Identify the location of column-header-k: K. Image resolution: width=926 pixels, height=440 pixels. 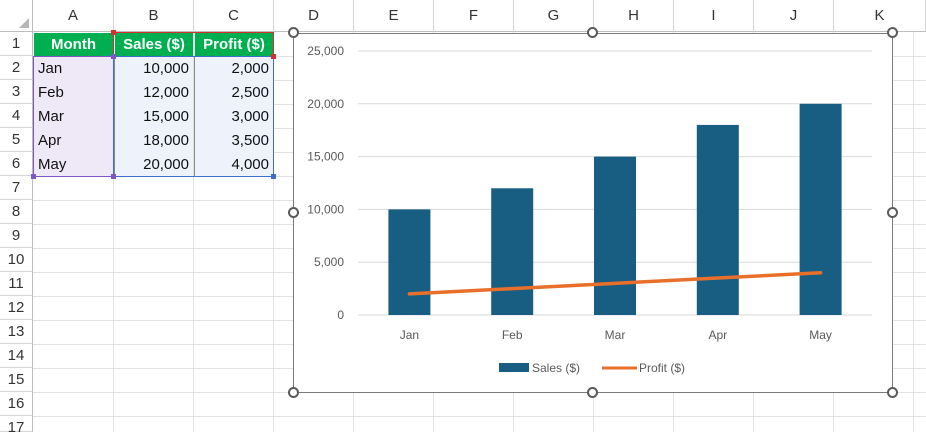
(880, 16).